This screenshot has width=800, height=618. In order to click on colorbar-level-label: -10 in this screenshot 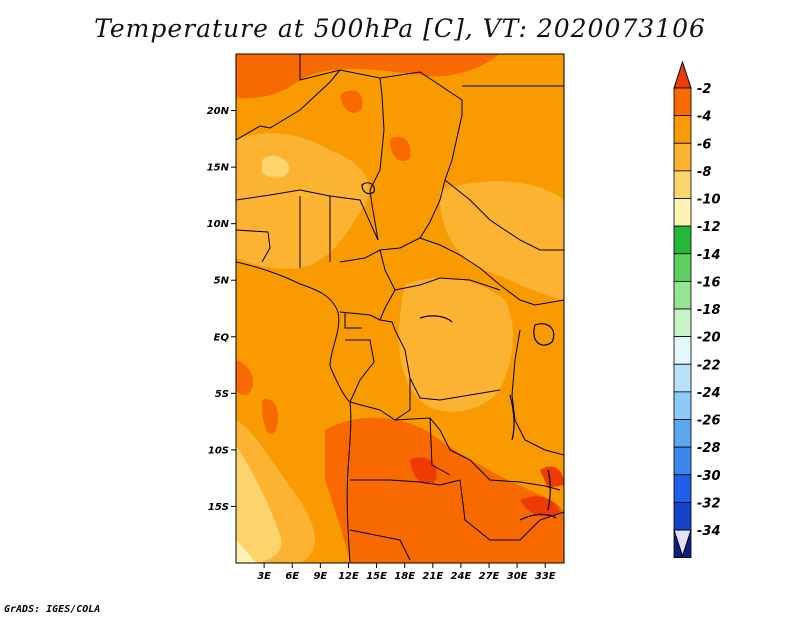, I will do `click(709, 200)`.